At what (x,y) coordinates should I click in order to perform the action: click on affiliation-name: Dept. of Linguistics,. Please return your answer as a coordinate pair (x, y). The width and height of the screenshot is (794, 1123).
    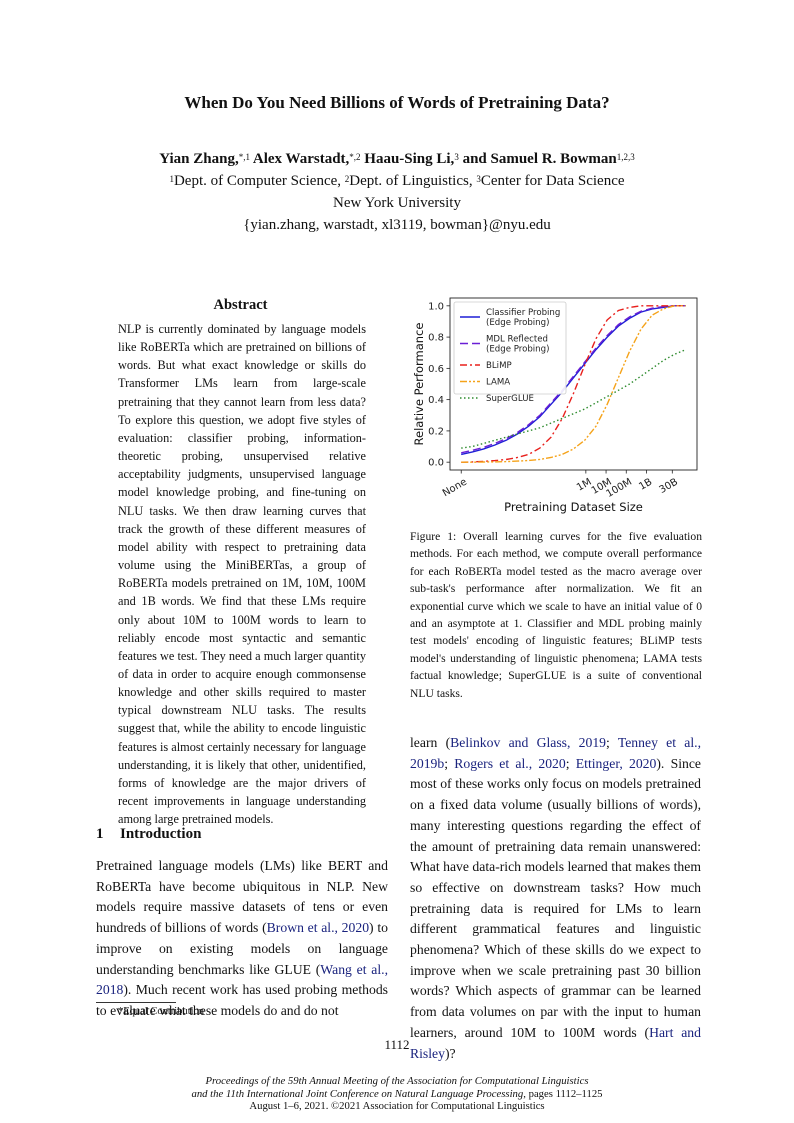
    Looking at the image, I should click on (413, 181).